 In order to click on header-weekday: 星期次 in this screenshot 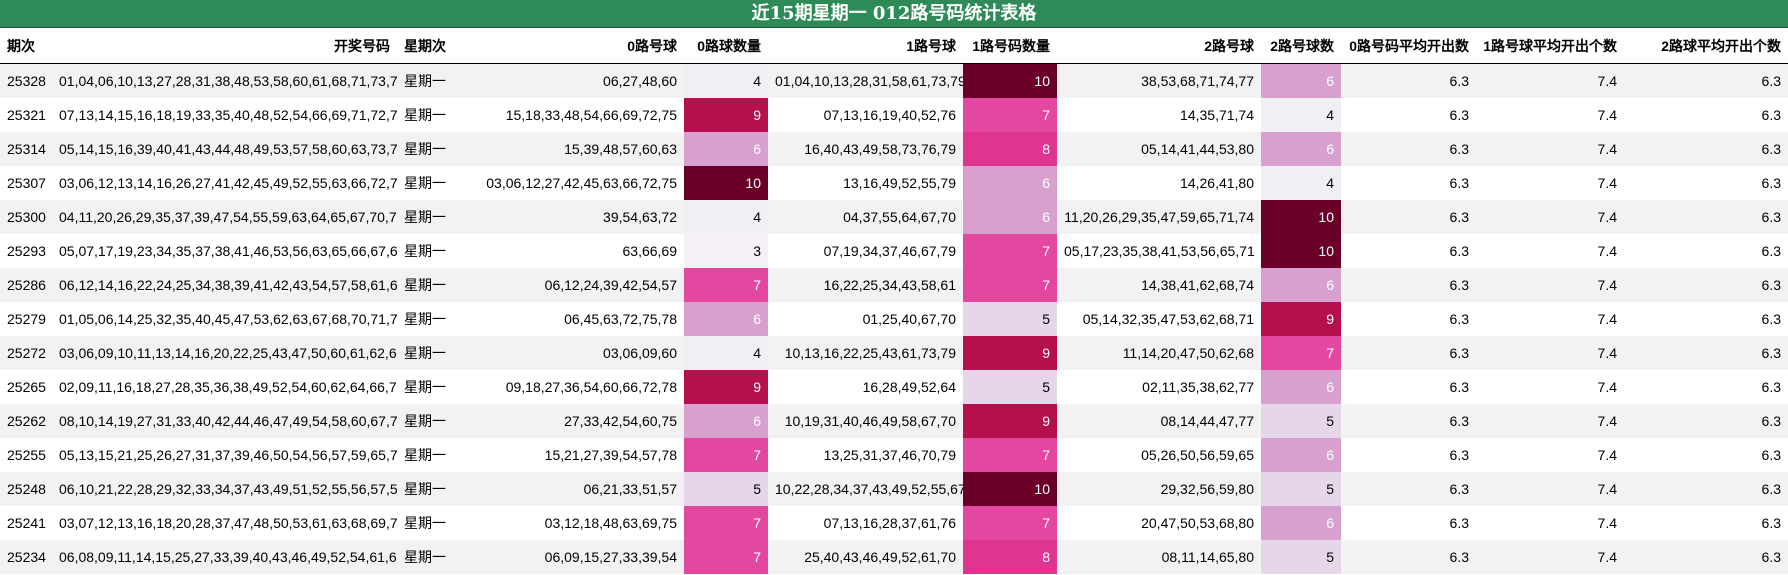, I will do `click(427, 46)`.